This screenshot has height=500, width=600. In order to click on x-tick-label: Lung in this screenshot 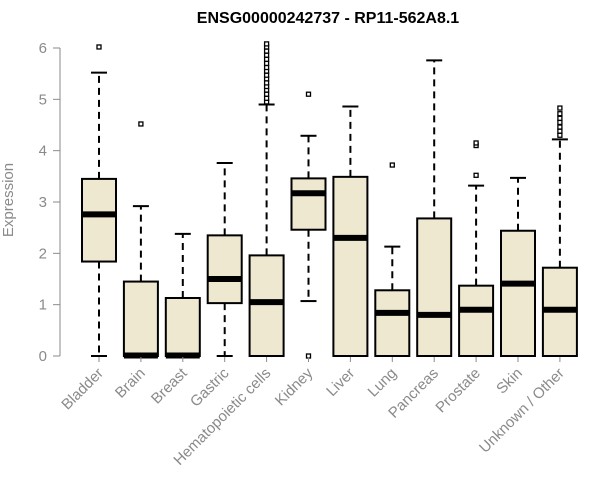, I will do `click(383, 383)`.